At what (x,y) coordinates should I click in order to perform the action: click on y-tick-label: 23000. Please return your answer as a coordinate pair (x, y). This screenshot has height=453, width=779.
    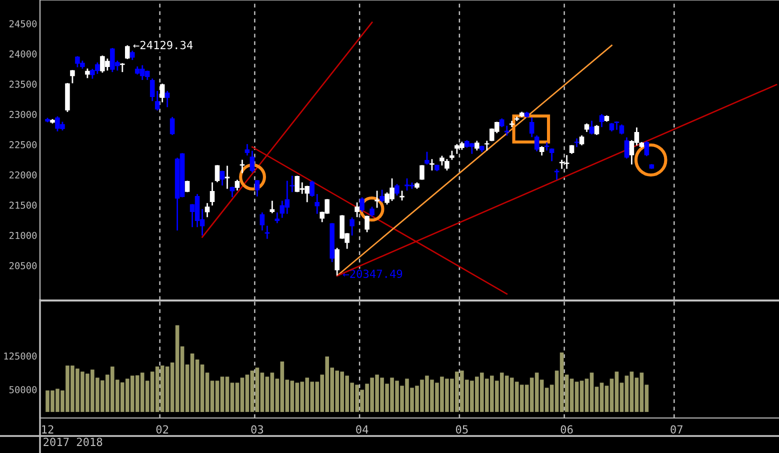
    Looking at the image, I should click on (23, 114).